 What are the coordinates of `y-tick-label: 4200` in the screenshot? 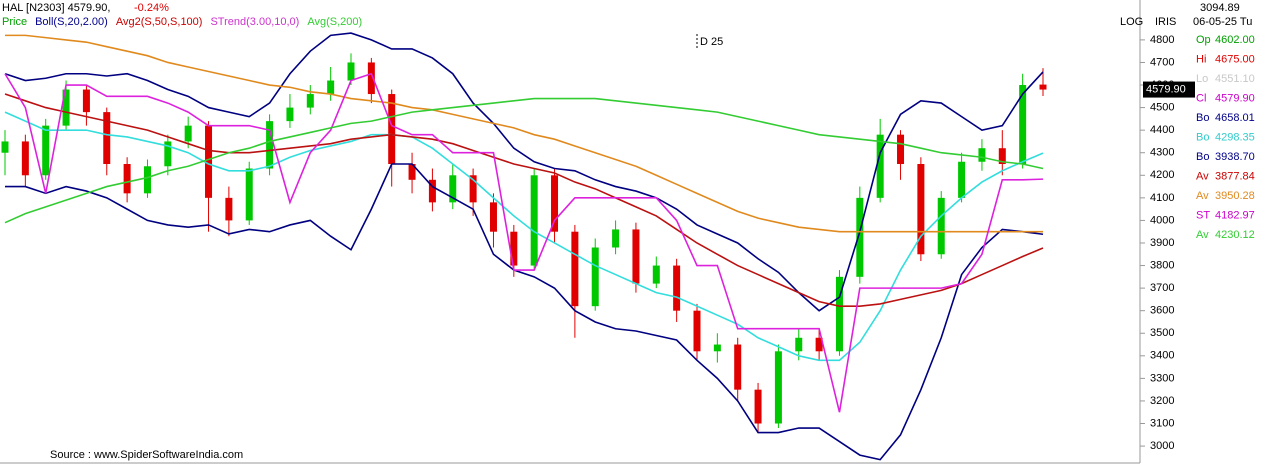 It's located at (1162, 175).